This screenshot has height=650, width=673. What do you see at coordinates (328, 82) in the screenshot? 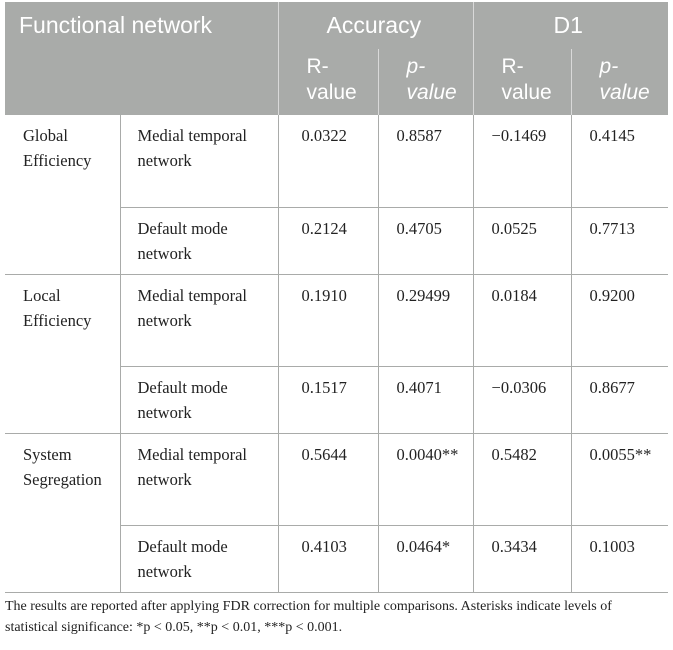
I see `header-acc-r-value: R- value` at bounding box center [328, 82].